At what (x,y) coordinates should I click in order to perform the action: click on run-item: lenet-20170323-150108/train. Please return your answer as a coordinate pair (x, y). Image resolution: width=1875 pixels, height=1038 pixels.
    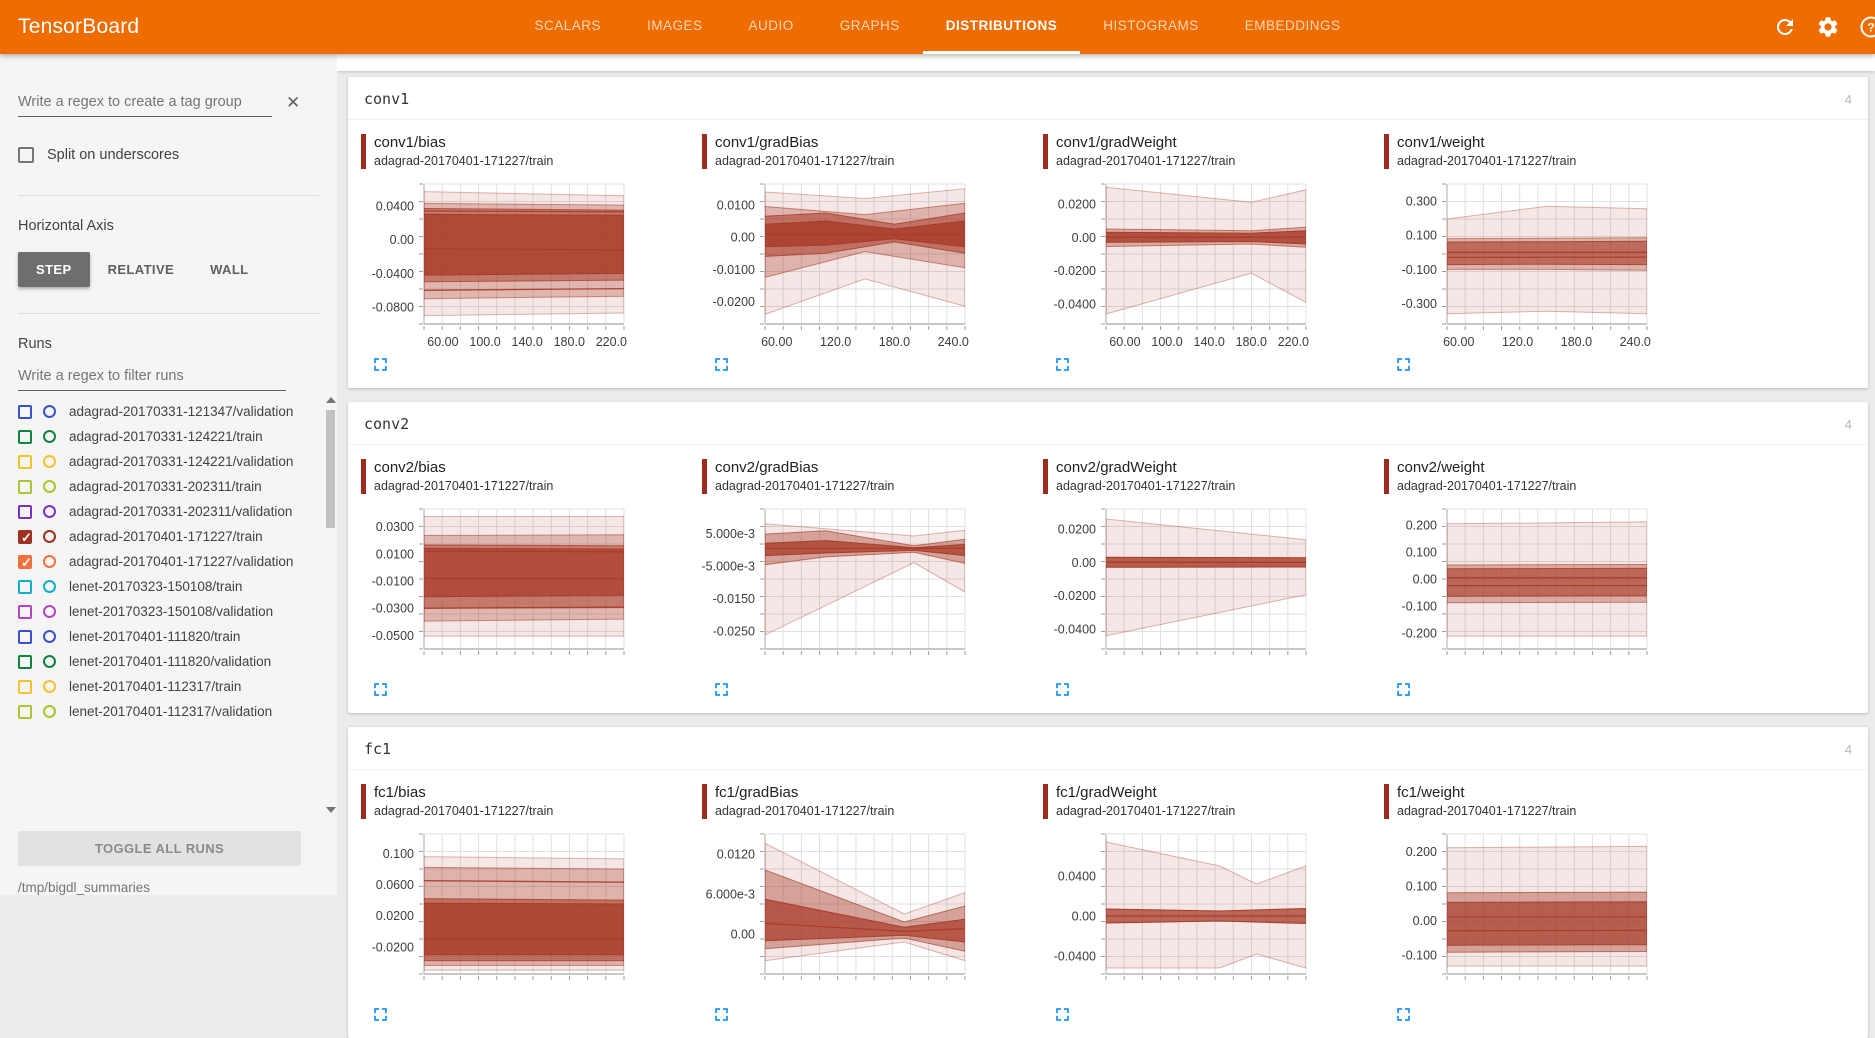
    Looking at the image, I should click on (167, 586).